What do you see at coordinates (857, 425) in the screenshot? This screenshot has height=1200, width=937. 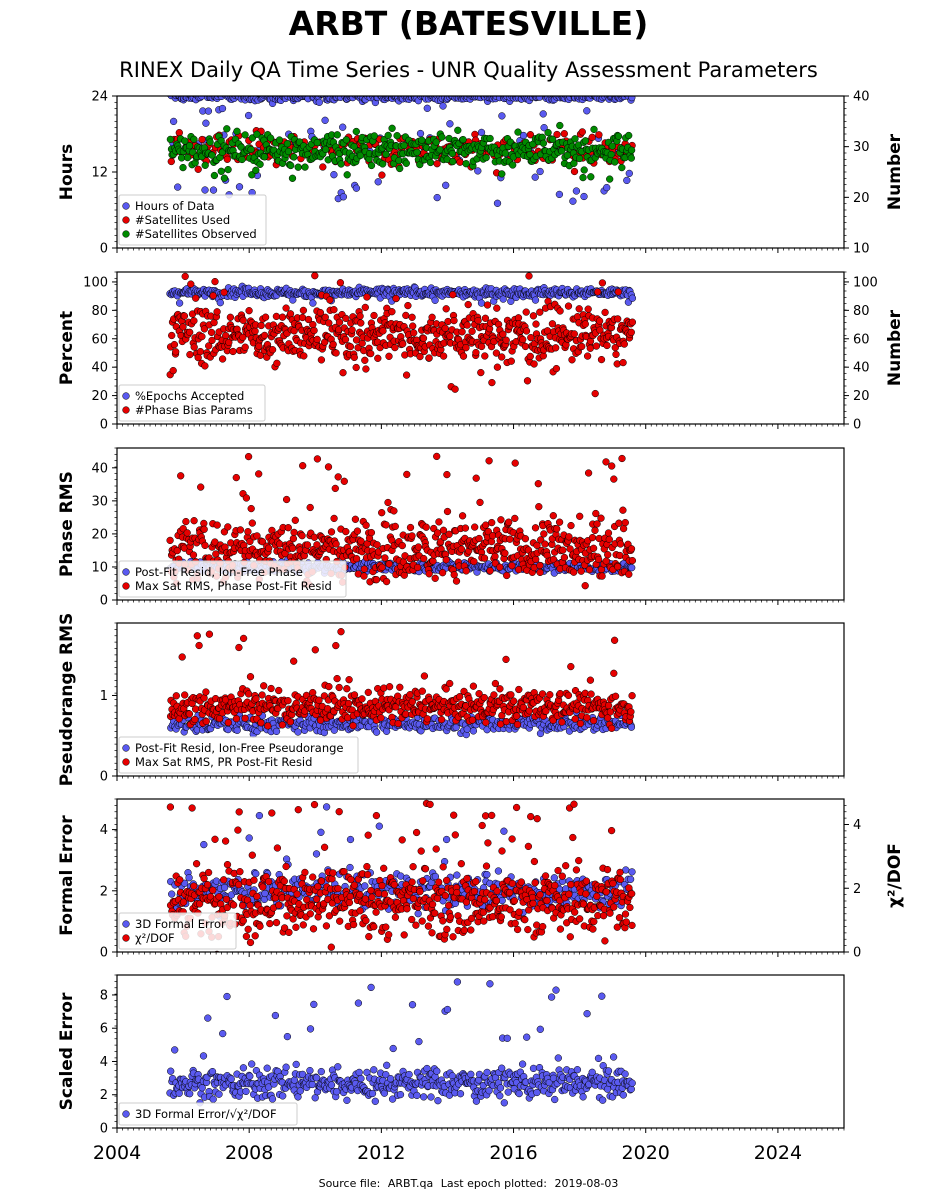 I see `y-right-tick-label: 0` at bounding box center [857, 425].